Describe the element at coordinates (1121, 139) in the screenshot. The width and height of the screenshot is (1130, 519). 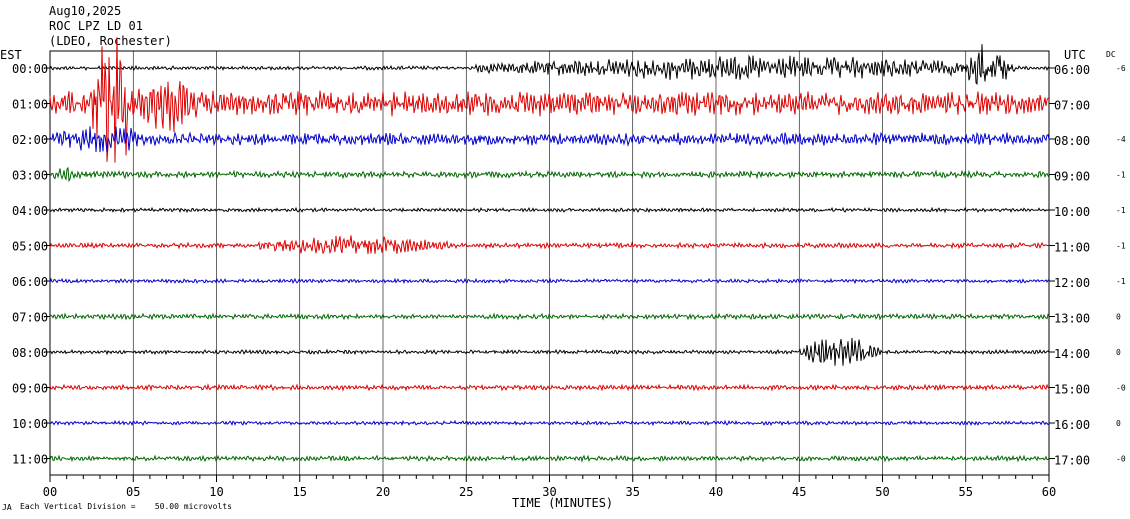
I see `dc-offset-label: -4` at that location.